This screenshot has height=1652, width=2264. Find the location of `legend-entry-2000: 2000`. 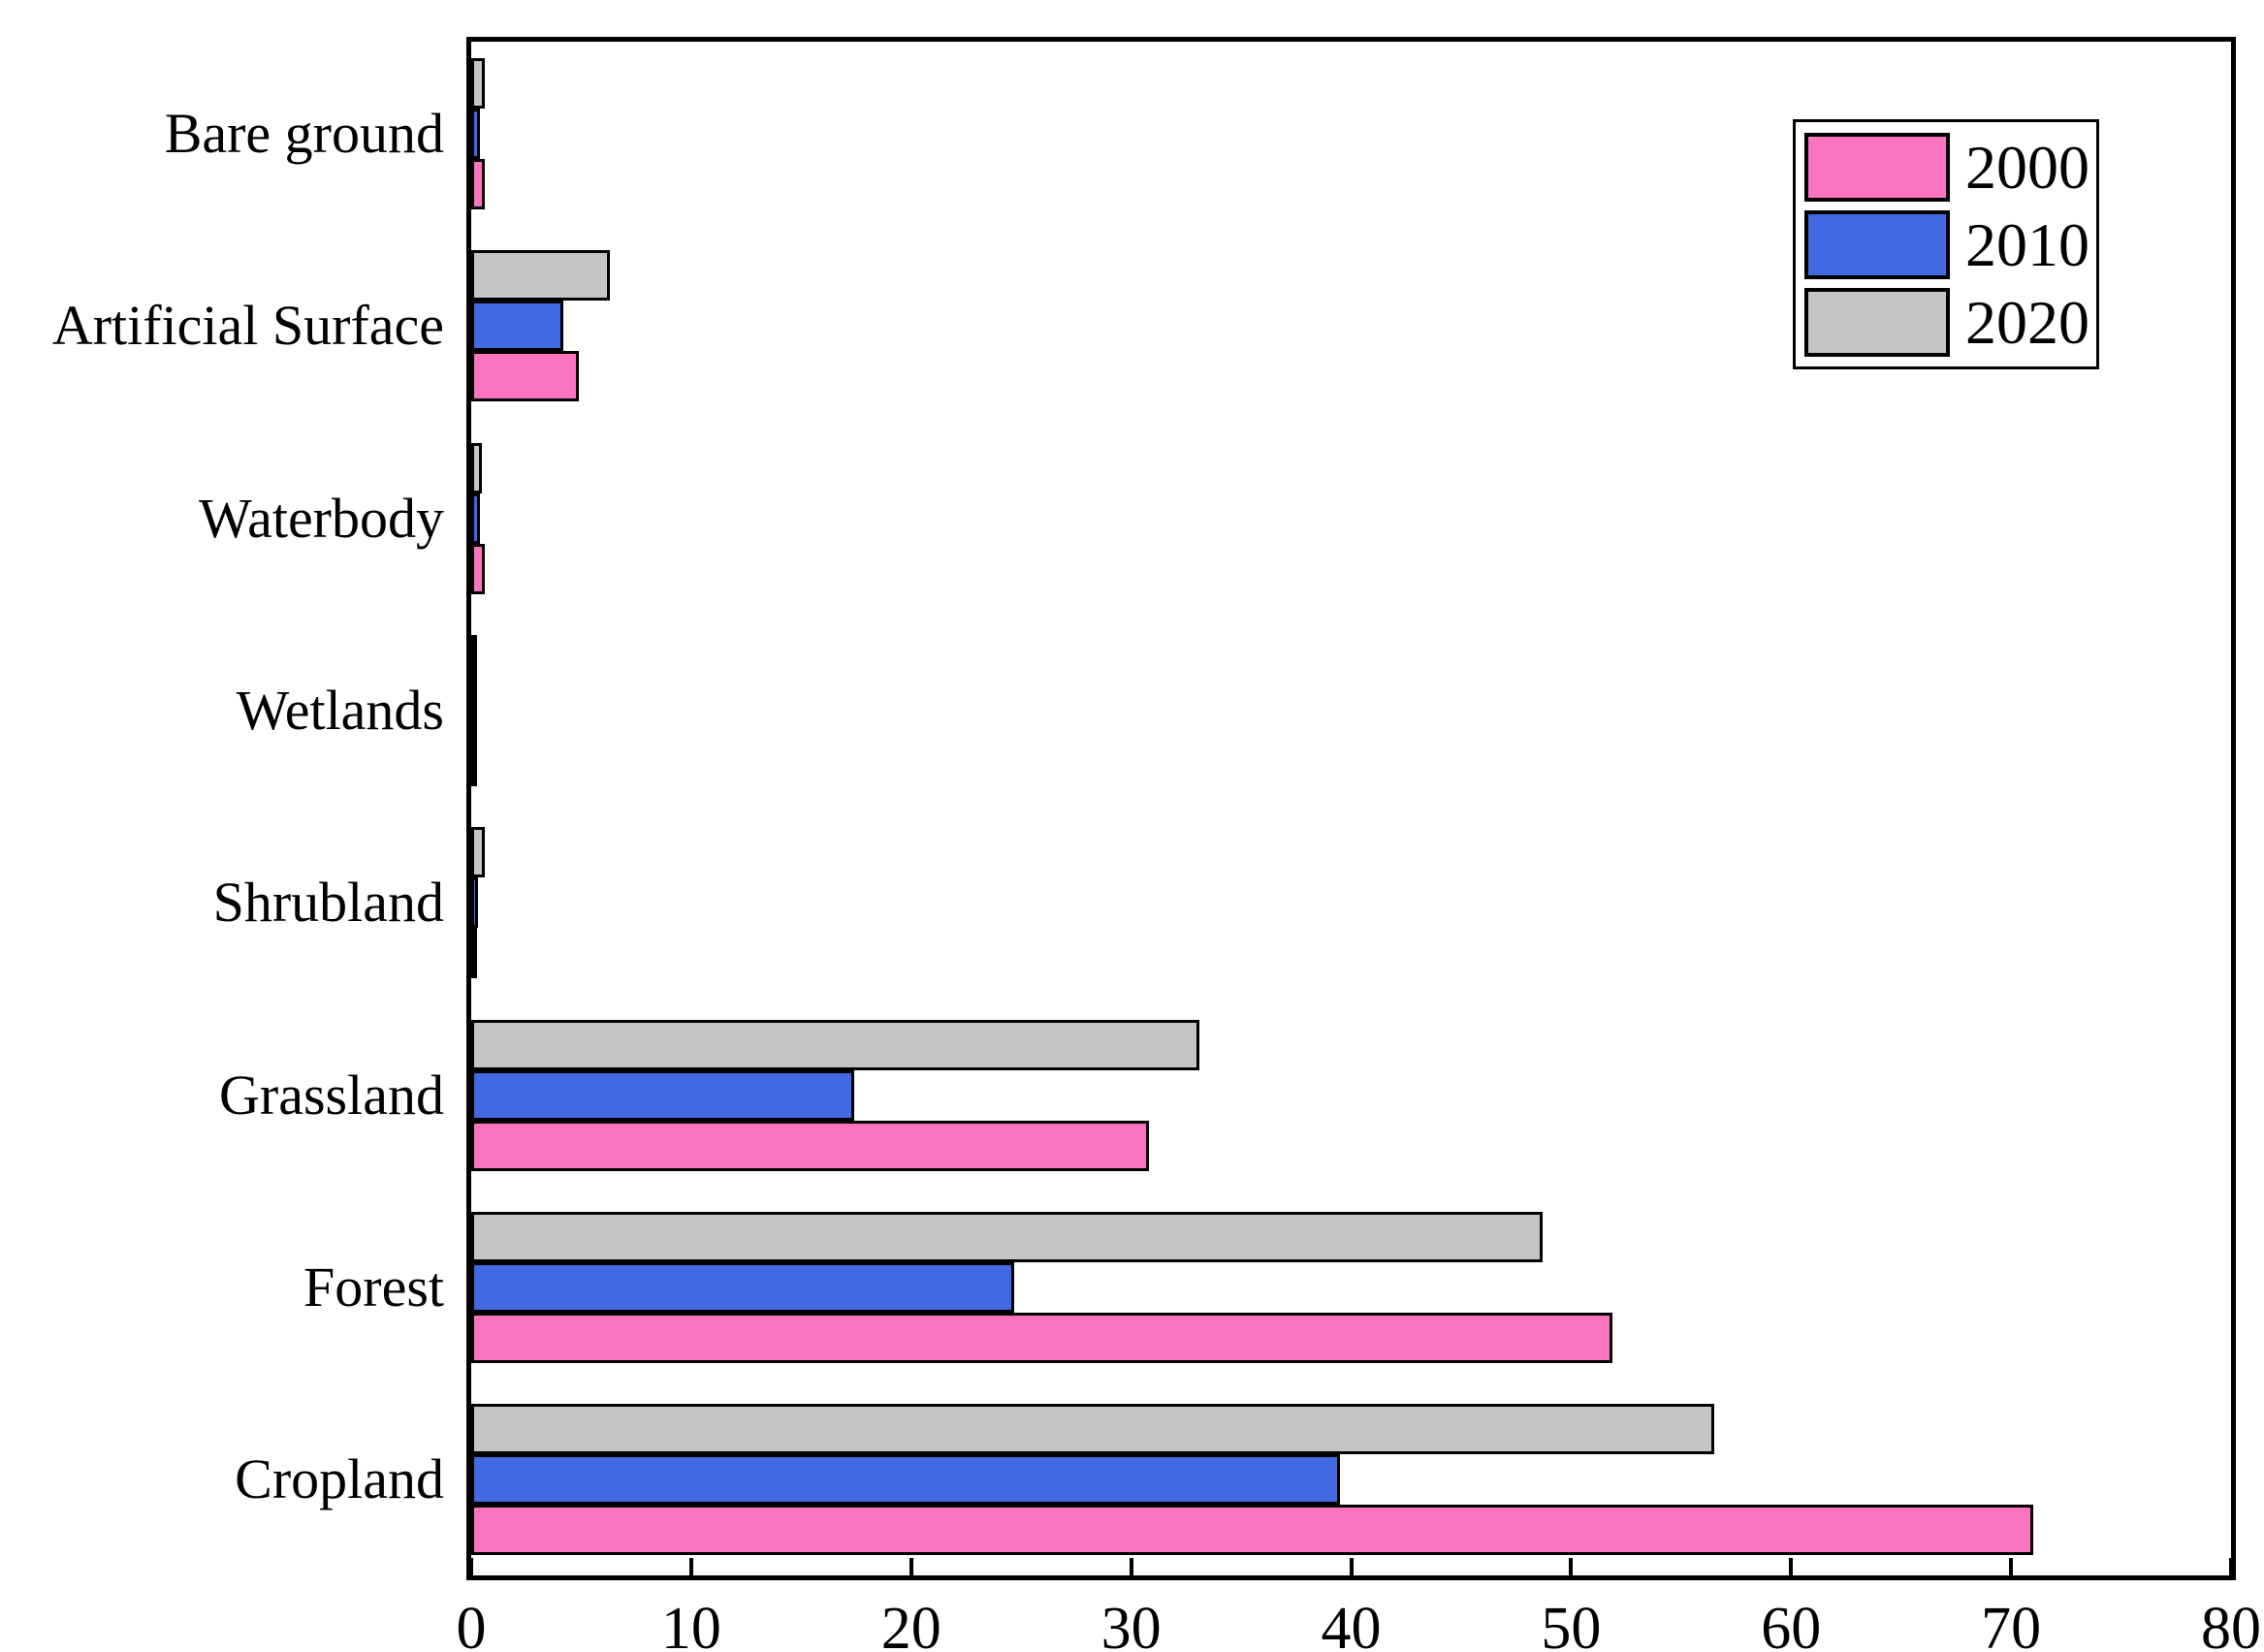

legend-entry-2000: 2000 is located at coordinates (1950, 167).